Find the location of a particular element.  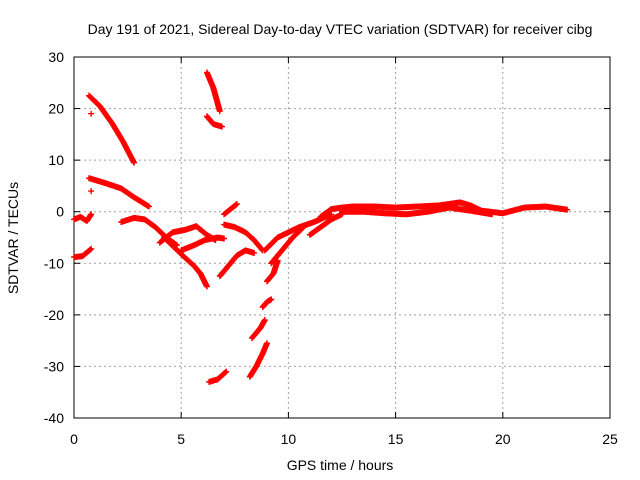

y-tick-label: -40 is located at coordinates (54, 418).